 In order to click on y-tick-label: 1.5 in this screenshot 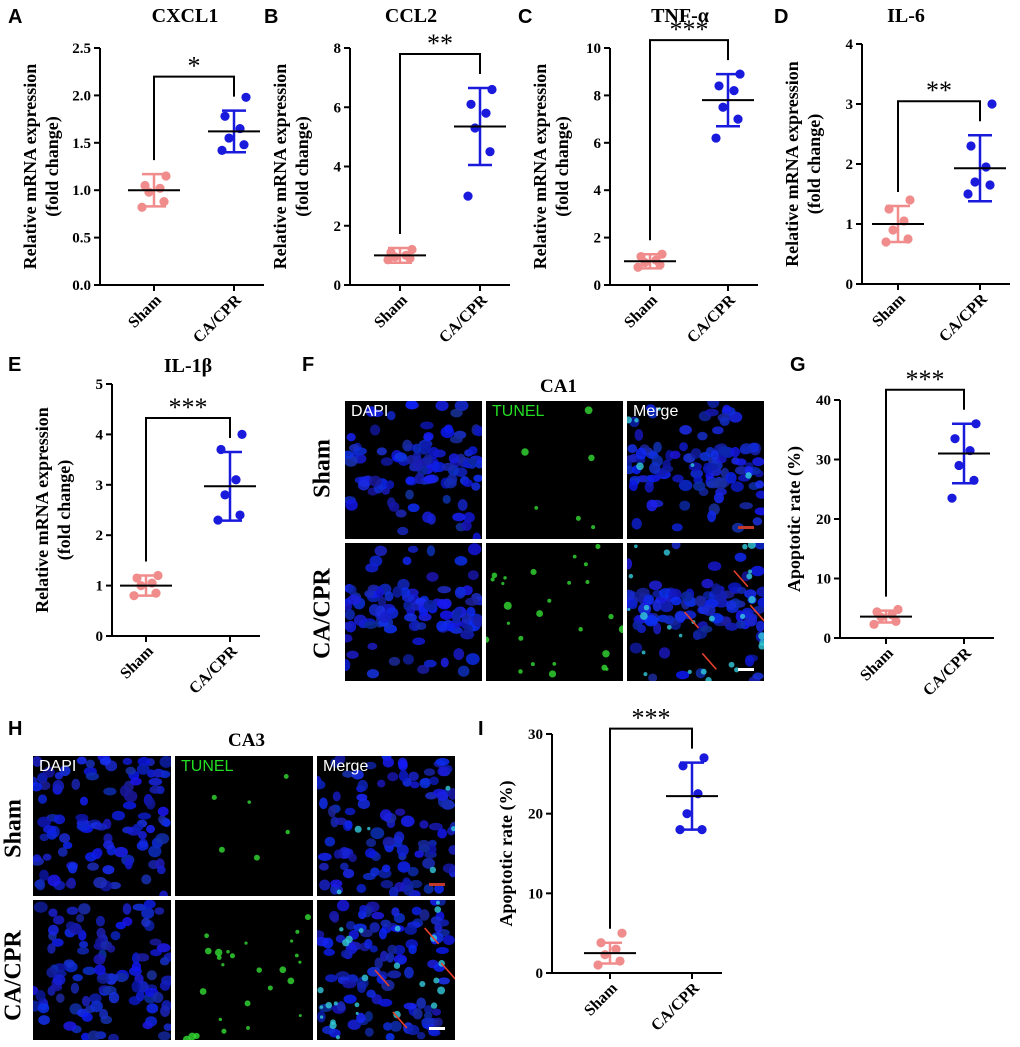, I will do `click(81, 144)`.